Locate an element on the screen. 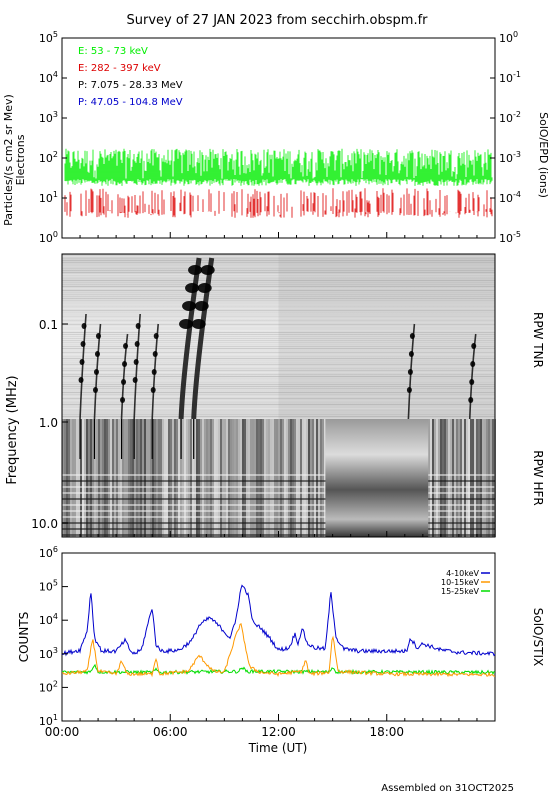  x-axis-label: Time (UT) is located at coordinates (278, 748).